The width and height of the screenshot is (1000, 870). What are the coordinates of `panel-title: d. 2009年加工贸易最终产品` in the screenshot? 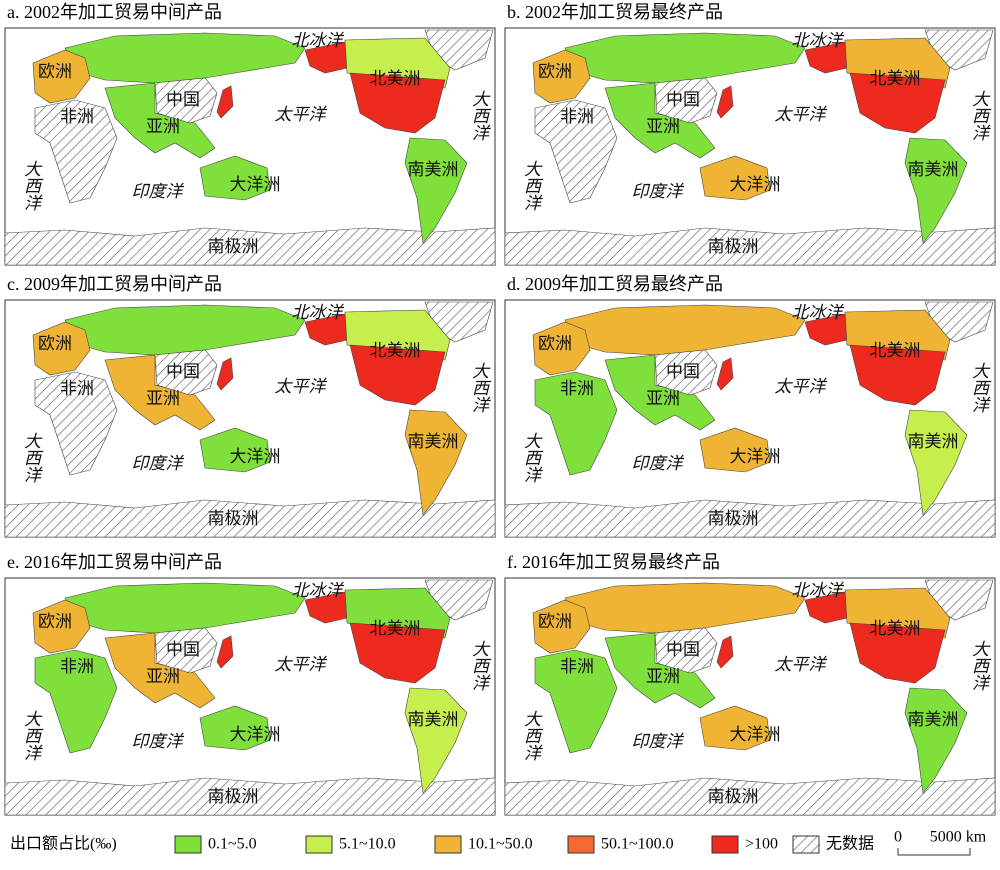 It's located at (615, 284).